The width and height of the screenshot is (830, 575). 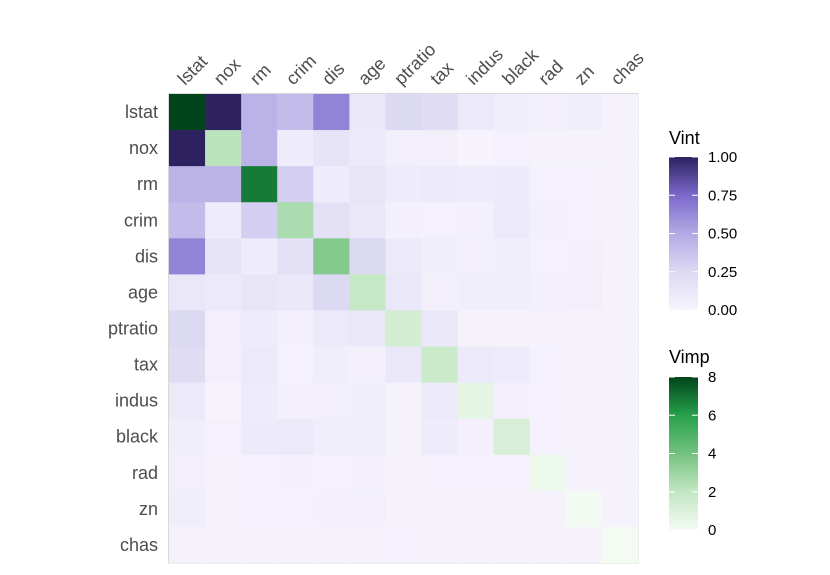 I want to click on legend-tick-label-vint: 0.00, so click(x=722, y=310).